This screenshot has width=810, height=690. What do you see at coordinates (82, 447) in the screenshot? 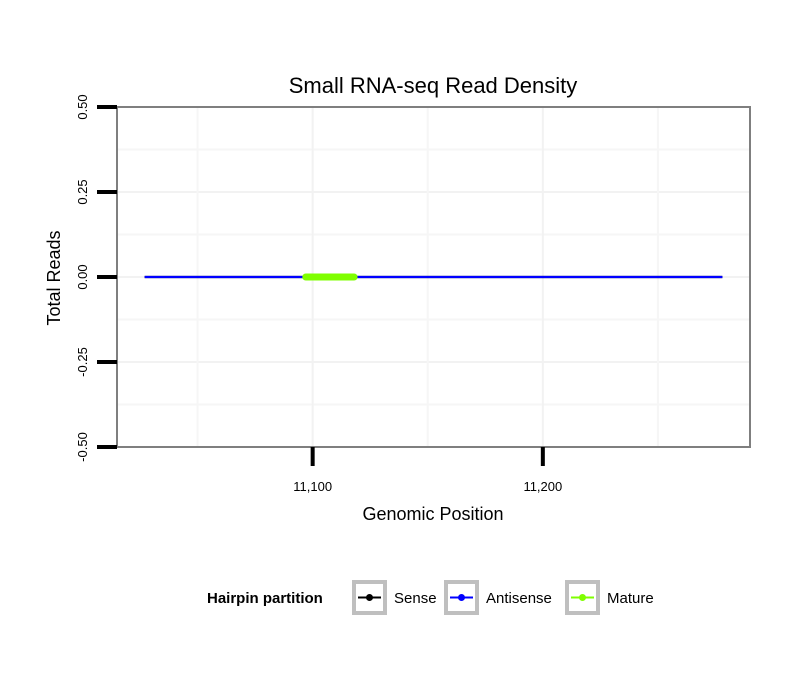
I see `y-tick-label-0: -0.50` at bounding box center [82, 447].